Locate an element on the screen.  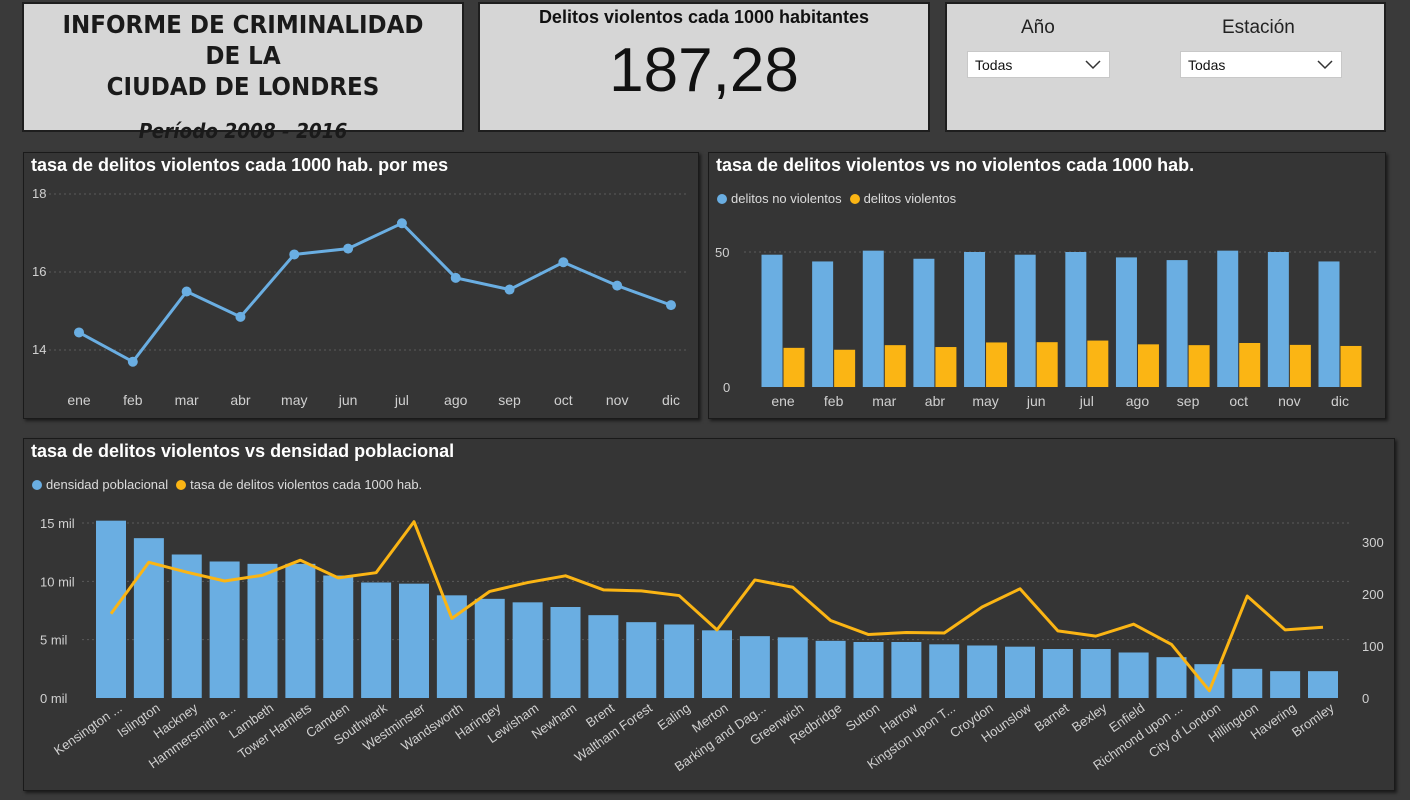
y-tick-label: 0 is located at coordinates (726, 387).